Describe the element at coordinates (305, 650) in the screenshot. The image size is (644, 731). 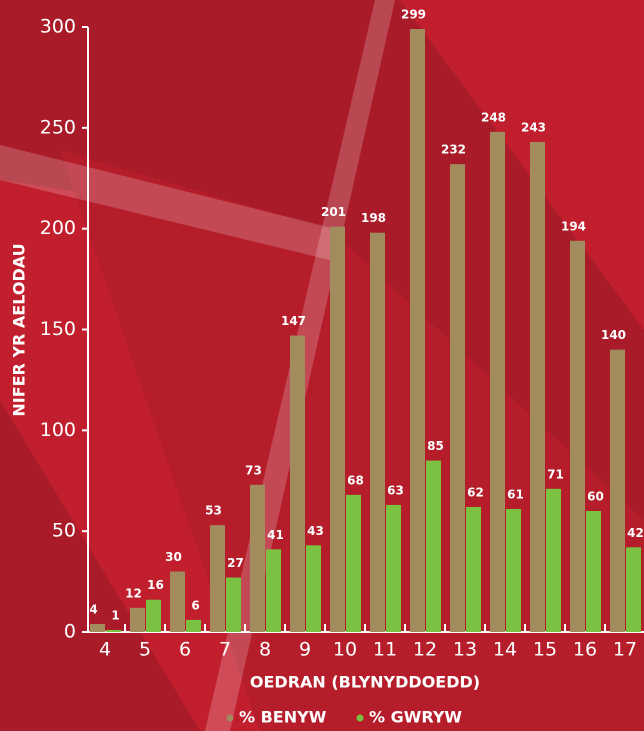
I see `x-tick-label: 9` at that location.